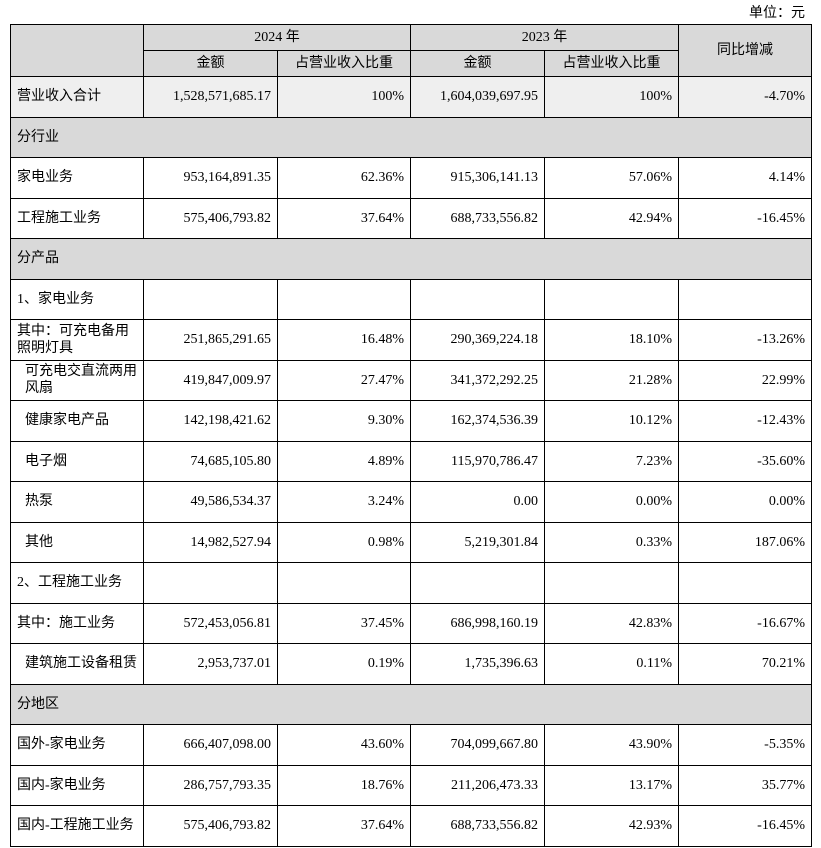 This screenshot has width=821, height=848. I want to click on value-cell: 686,998,160.19, so click(477, 623).